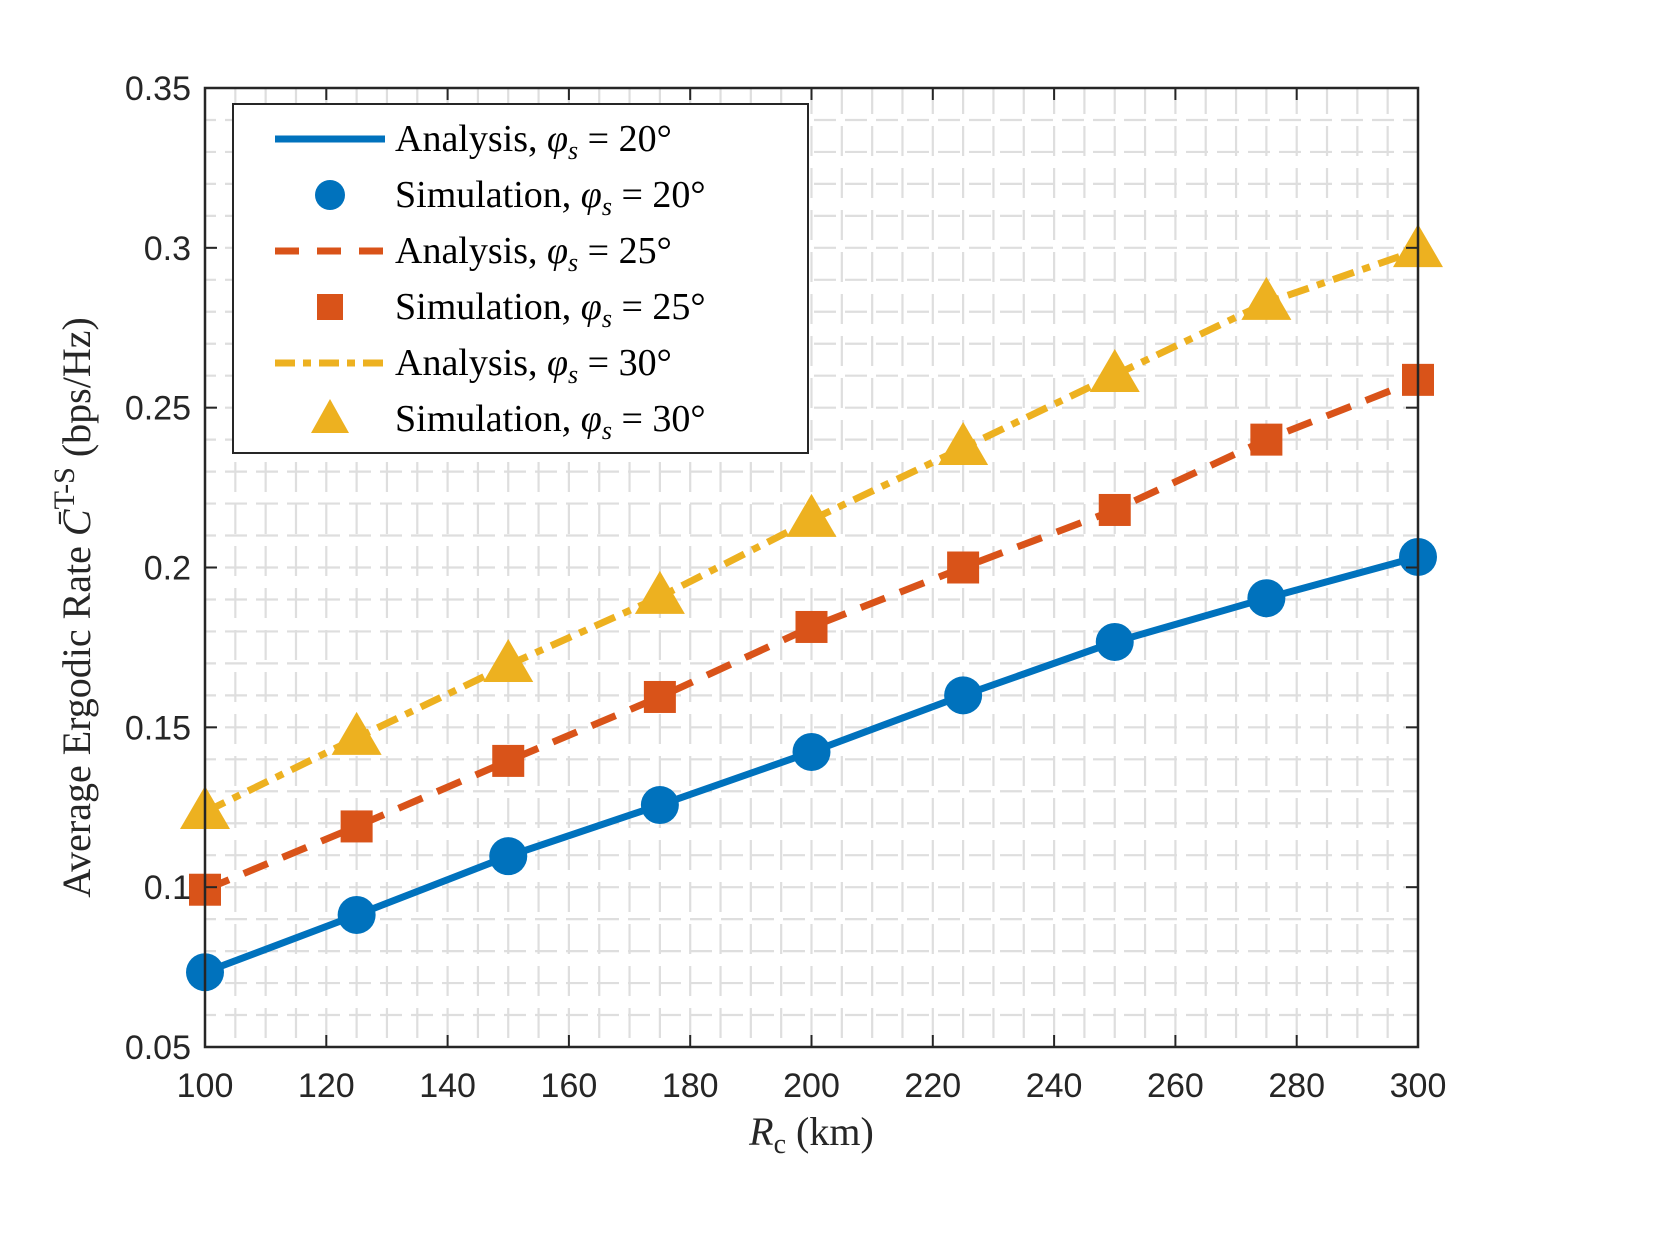 The image size is (1661, 1246). I want to click on legend-box, so click(520, 278).